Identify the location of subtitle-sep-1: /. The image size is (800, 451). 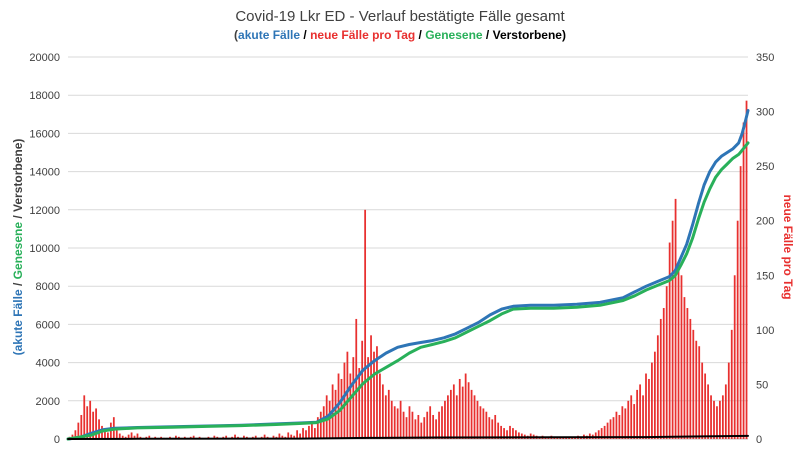
(305, 35).